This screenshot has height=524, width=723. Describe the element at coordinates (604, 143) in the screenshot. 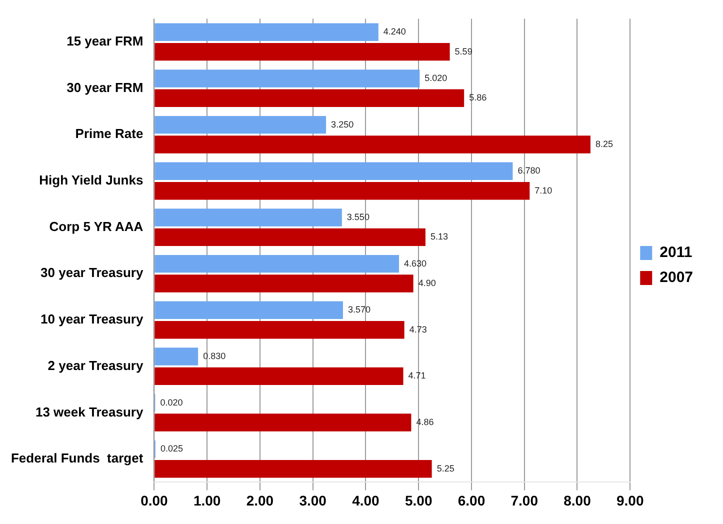

I see `data-label: 8.25` at that location.